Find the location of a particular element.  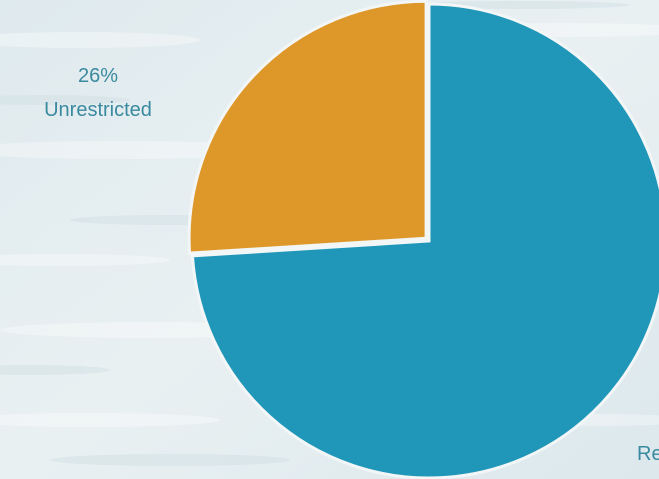

slice-name-unrestricted: Unrestricted is located at coordinates (98, 110).